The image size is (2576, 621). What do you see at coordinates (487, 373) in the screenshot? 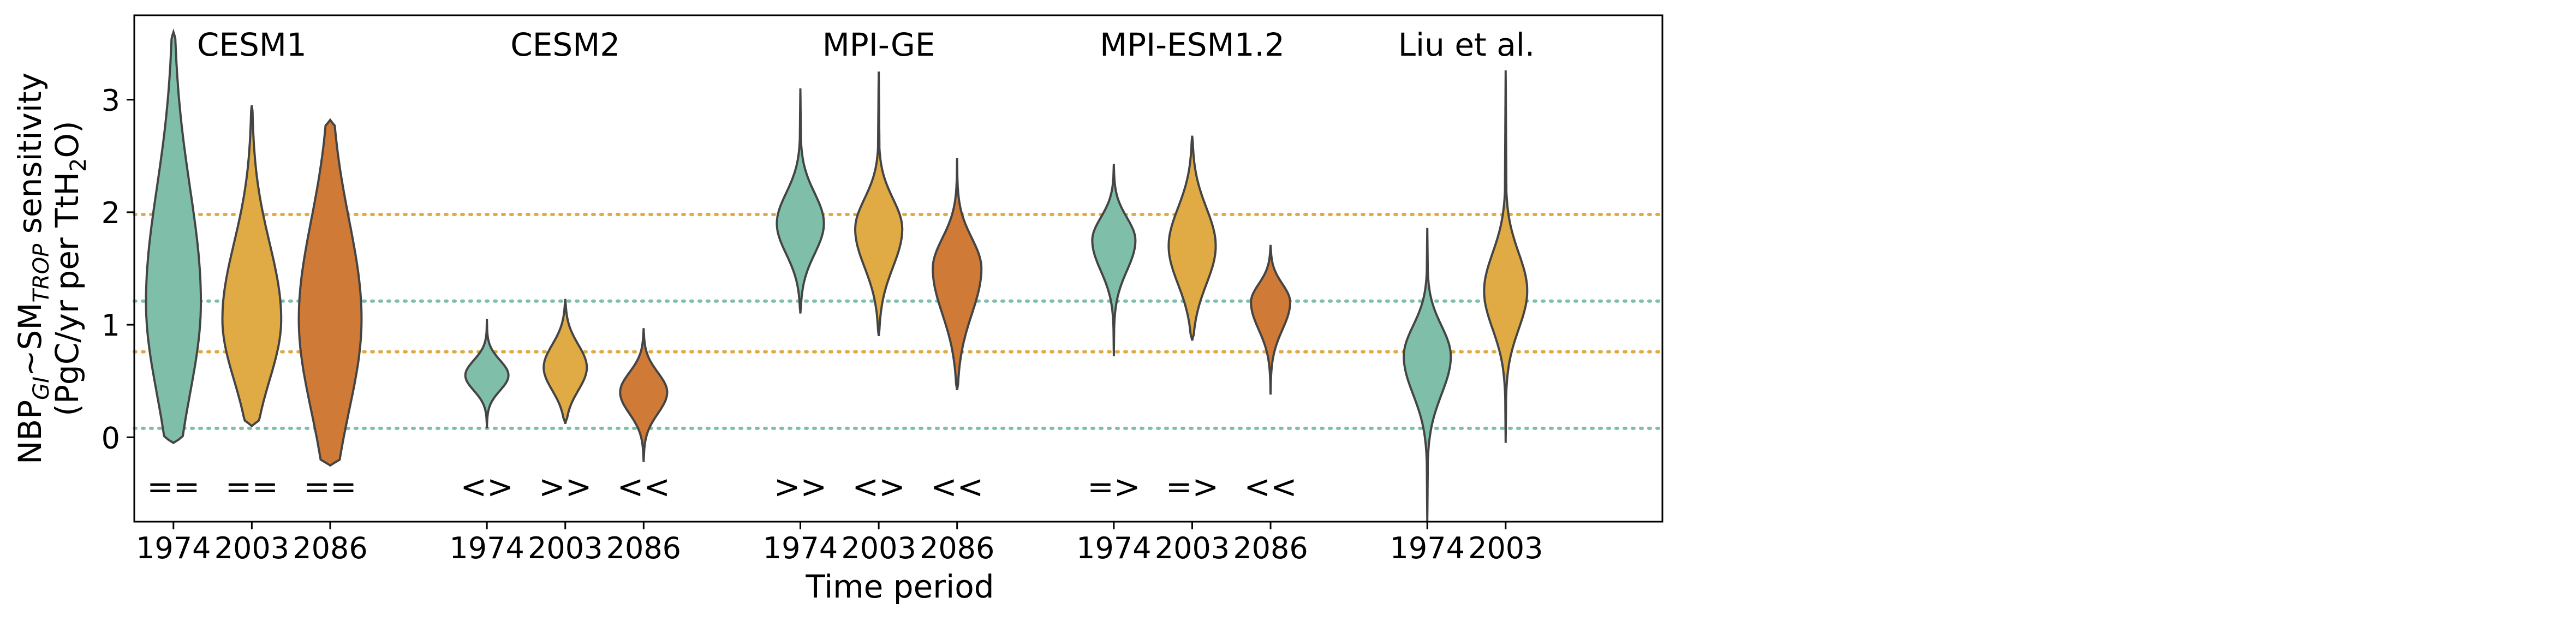
I see `violin-cesm2-1974` at bounding box center [487, 373].